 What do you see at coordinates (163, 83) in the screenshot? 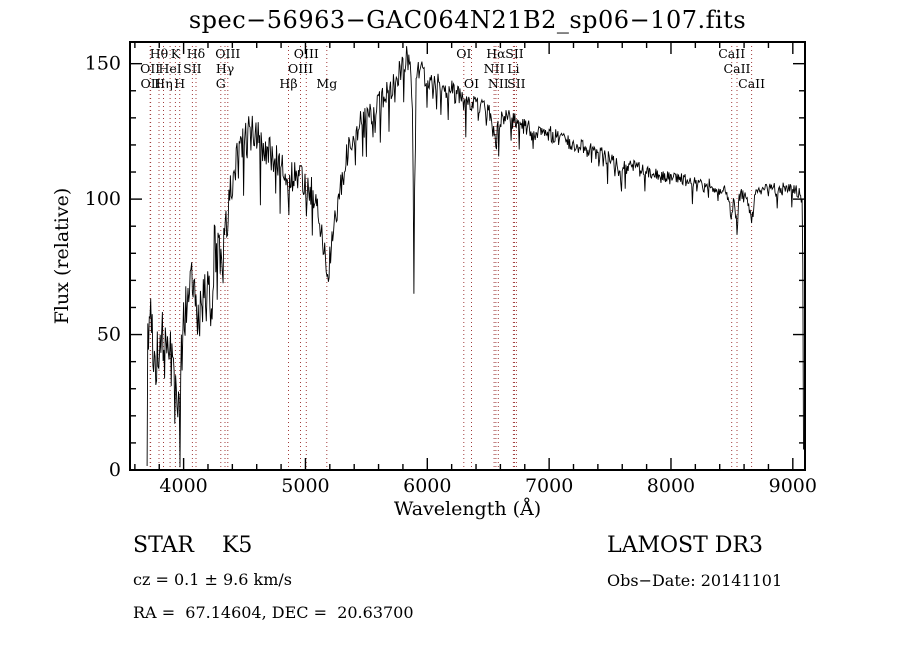
I see `svg-text: Hη` at bounding box center [163, 83].